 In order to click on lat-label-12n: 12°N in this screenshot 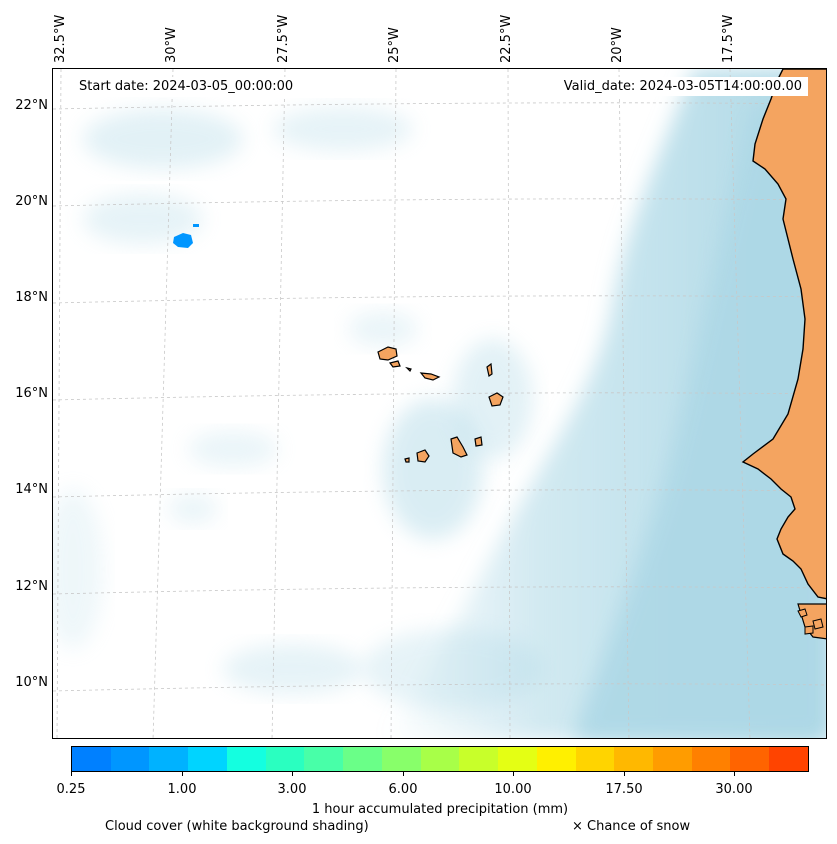, I will do `click(31, 586)`.